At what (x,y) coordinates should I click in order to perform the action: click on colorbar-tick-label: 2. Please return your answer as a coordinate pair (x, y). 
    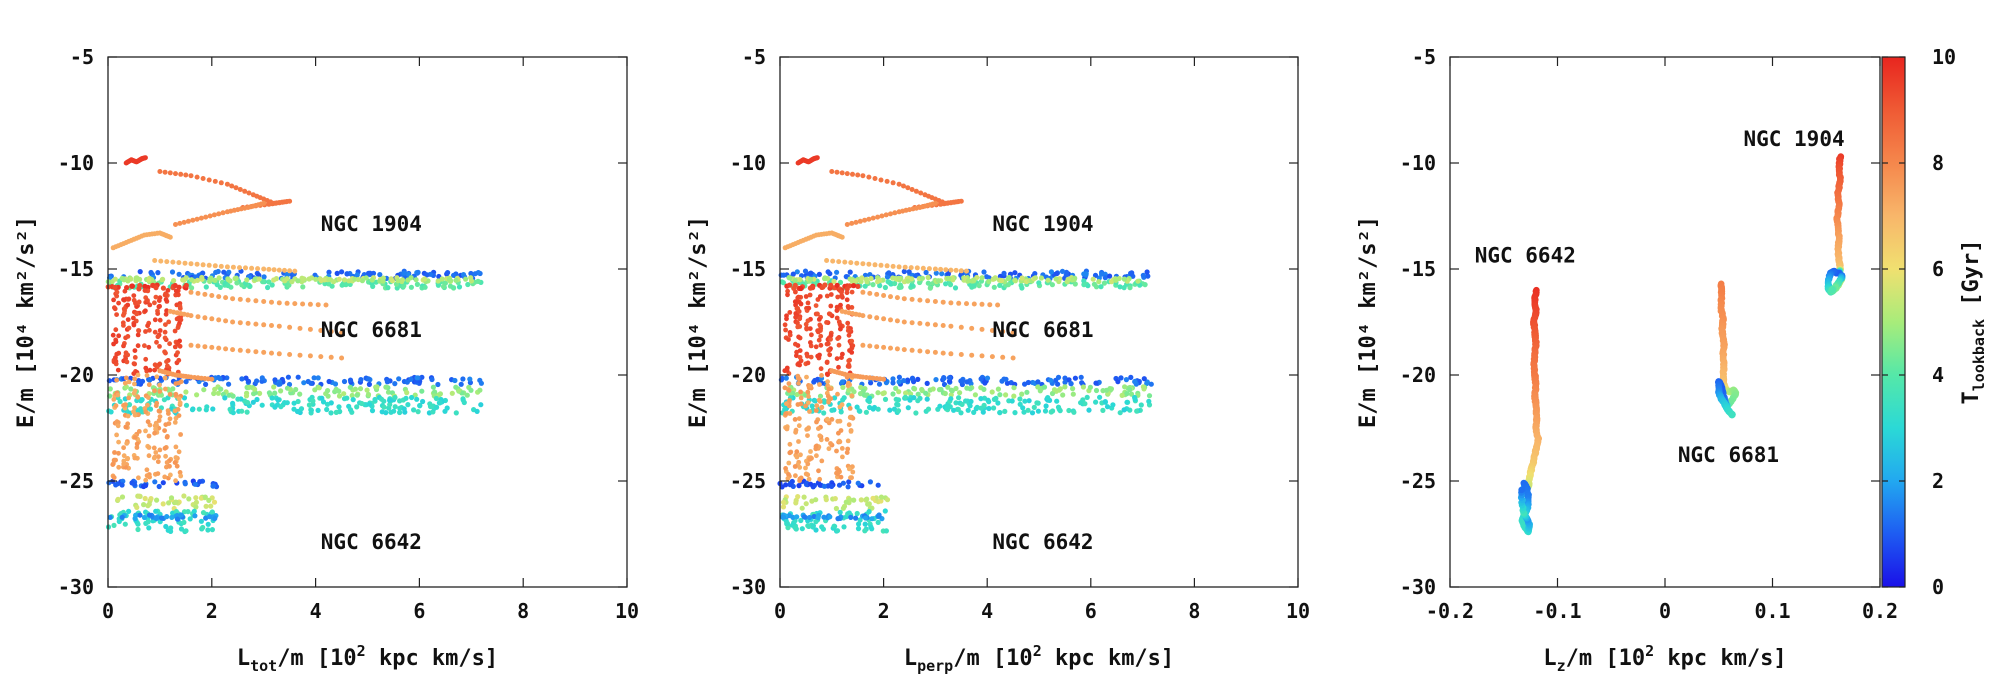
    Looking at the image, I should click on (1938, 481).